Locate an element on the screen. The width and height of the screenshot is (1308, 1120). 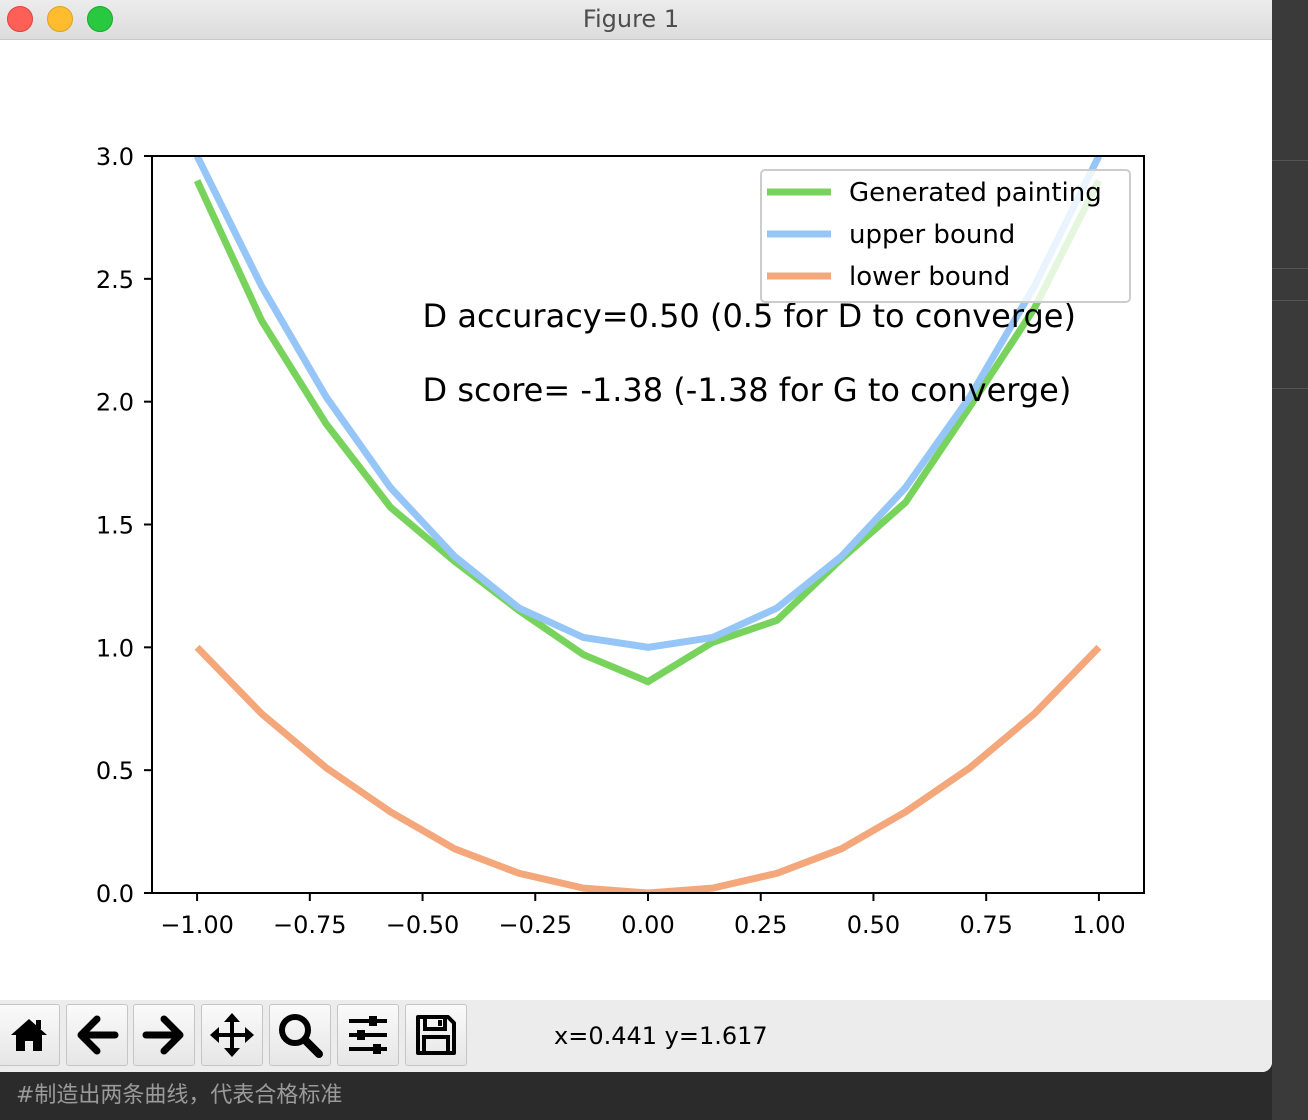
background-window is located at coordinates (1290, 560).